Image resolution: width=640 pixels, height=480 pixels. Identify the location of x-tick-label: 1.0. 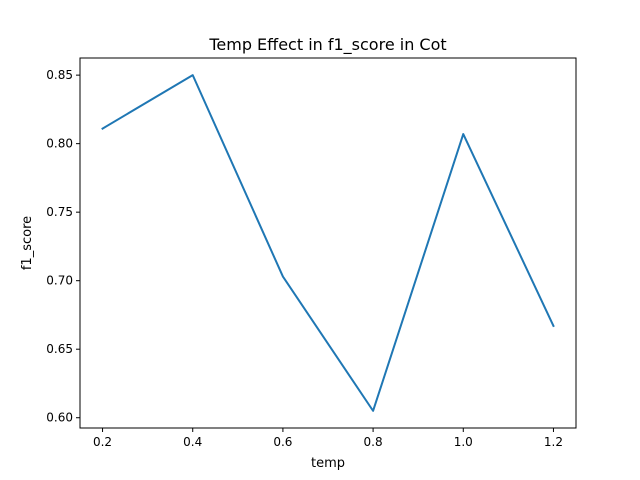
(463, 442).